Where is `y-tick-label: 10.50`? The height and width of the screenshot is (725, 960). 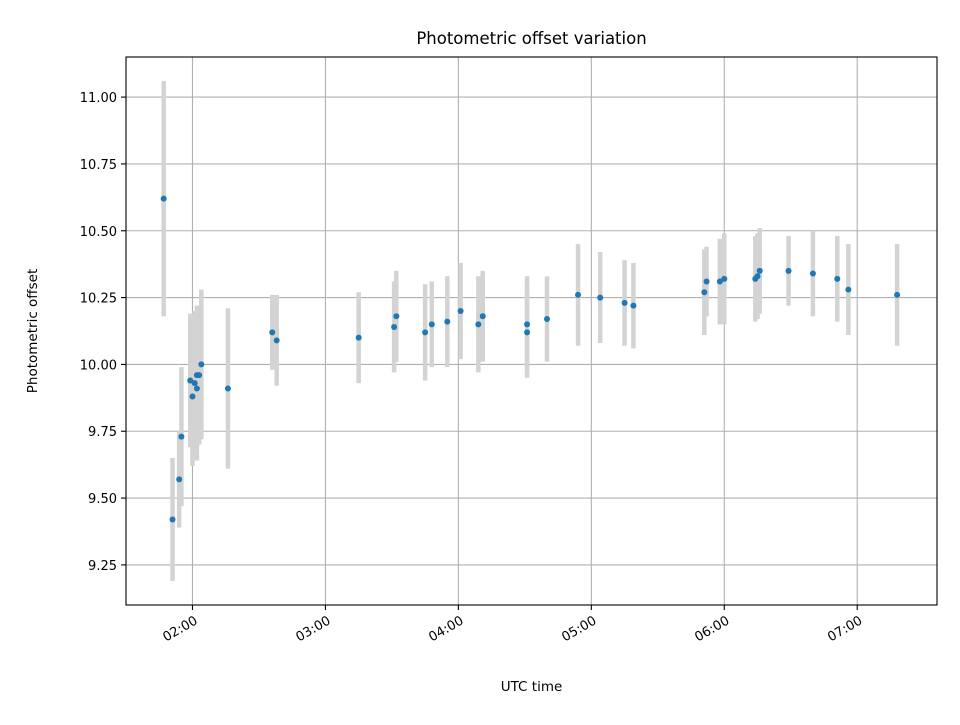
y-tick-label: 10.50 is located at coordinates (98, 232).